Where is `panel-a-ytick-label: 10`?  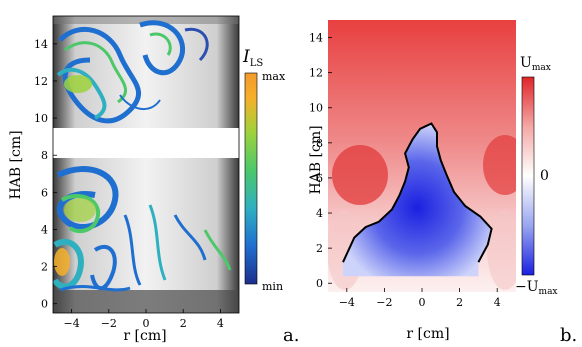
panel-a-ytick-label: 10 is located at coordinates (41, 118).